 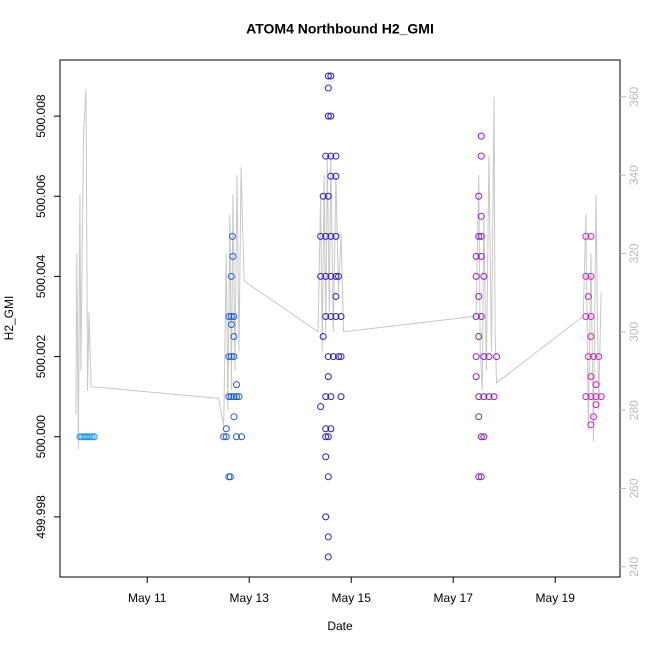 I want to click on y2-tick-label: 340, so click(x=634, y=175).